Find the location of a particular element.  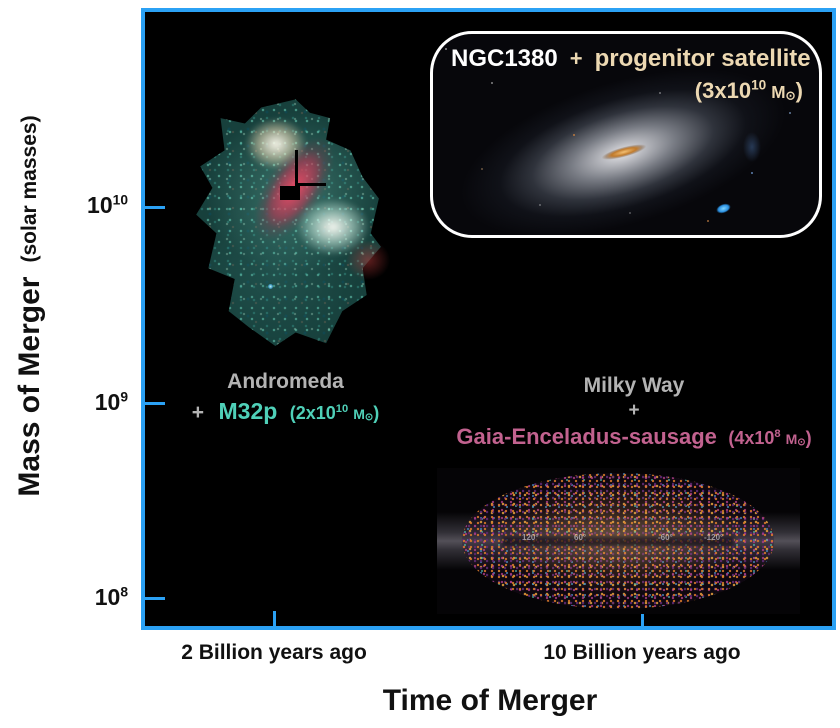

x-axis-title: Time of Merger is located at coordinates (490, 700).